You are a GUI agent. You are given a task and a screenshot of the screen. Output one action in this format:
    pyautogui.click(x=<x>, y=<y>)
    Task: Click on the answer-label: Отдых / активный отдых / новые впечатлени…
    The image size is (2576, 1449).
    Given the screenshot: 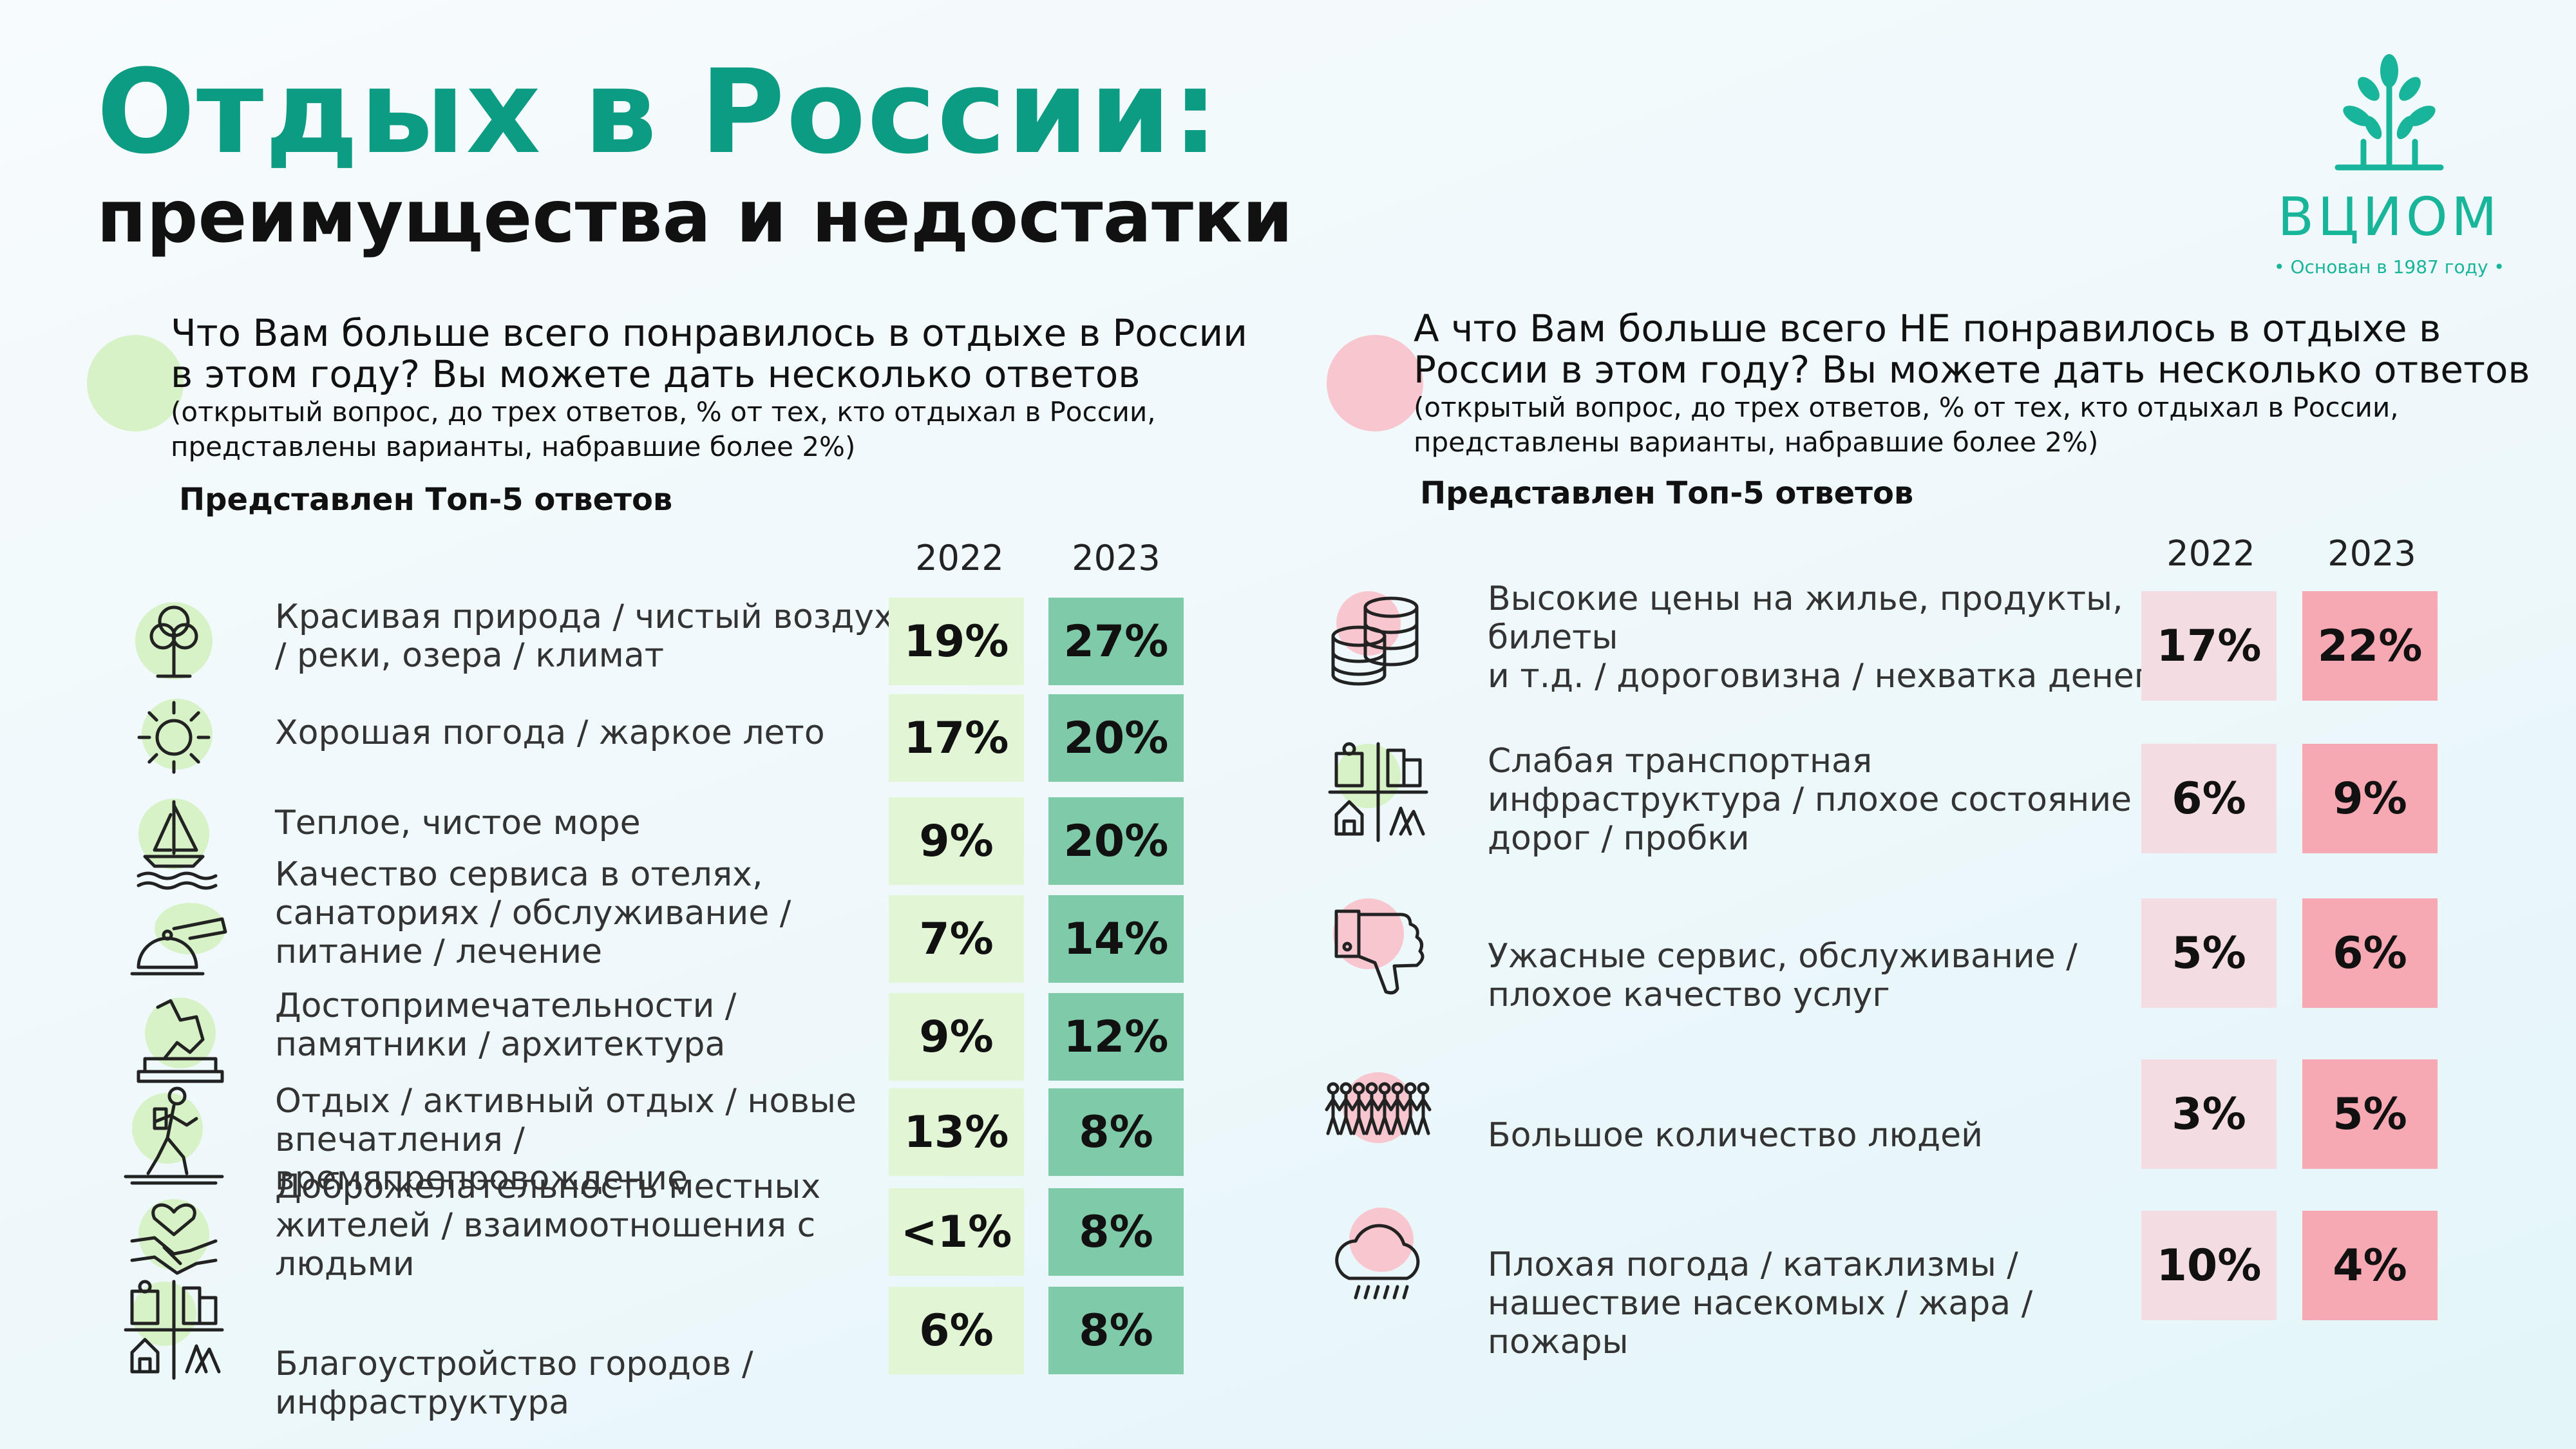 What is the action you would take?
    pyautogui.click(x=566, y=1140)
    